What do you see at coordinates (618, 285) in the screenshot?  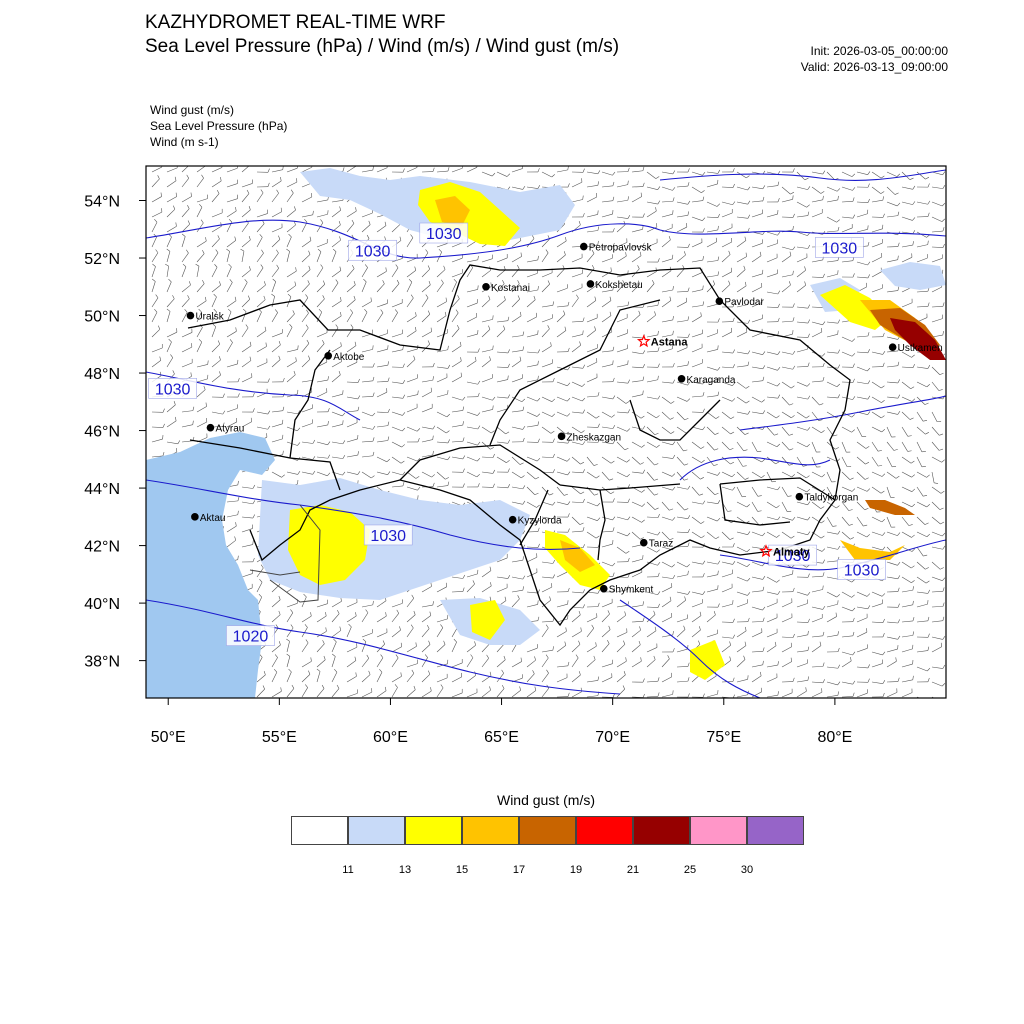 I see `city-label: Kokshetau` at bounding box center [618, 285].